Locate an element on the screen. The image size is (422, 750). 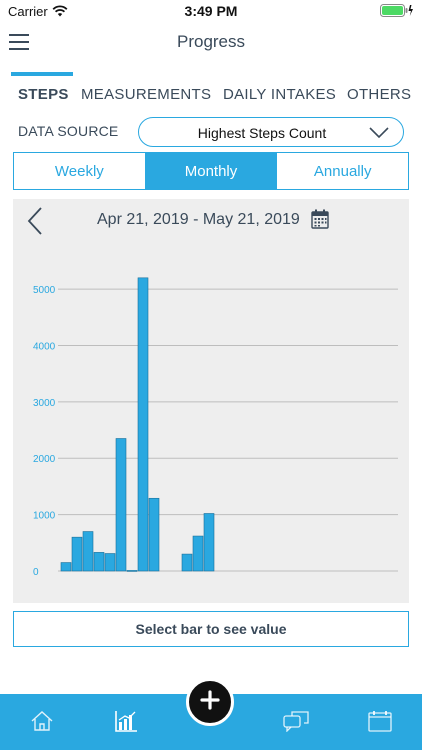
plus-icon is located at coordinates (210, 702).